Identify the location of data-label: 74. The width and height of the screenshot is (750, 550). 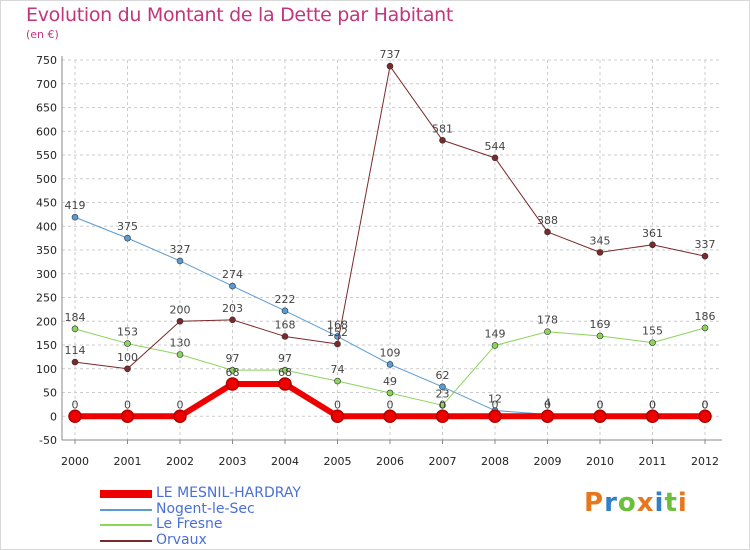
(338, 369).